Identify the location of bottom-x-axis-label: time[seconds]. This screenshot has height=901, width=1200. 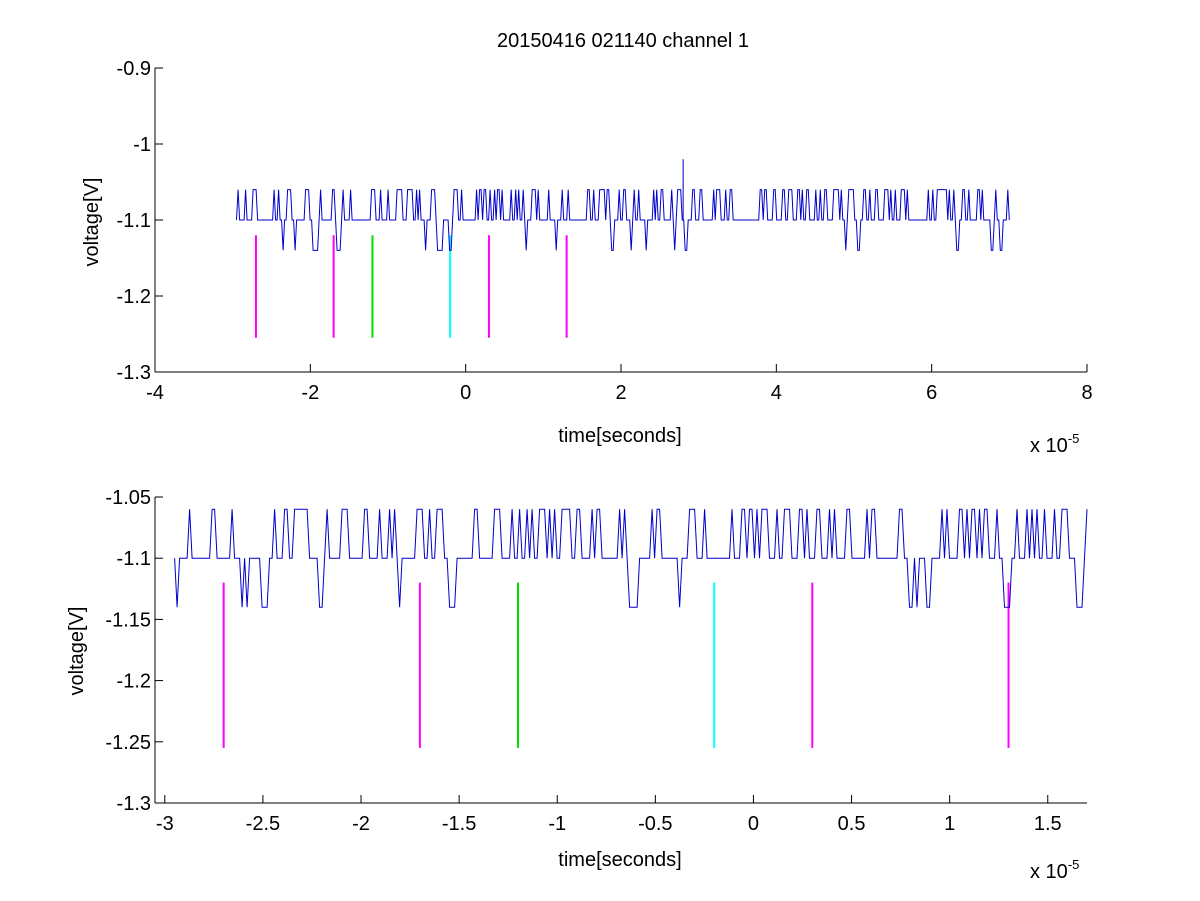
(619, 860).